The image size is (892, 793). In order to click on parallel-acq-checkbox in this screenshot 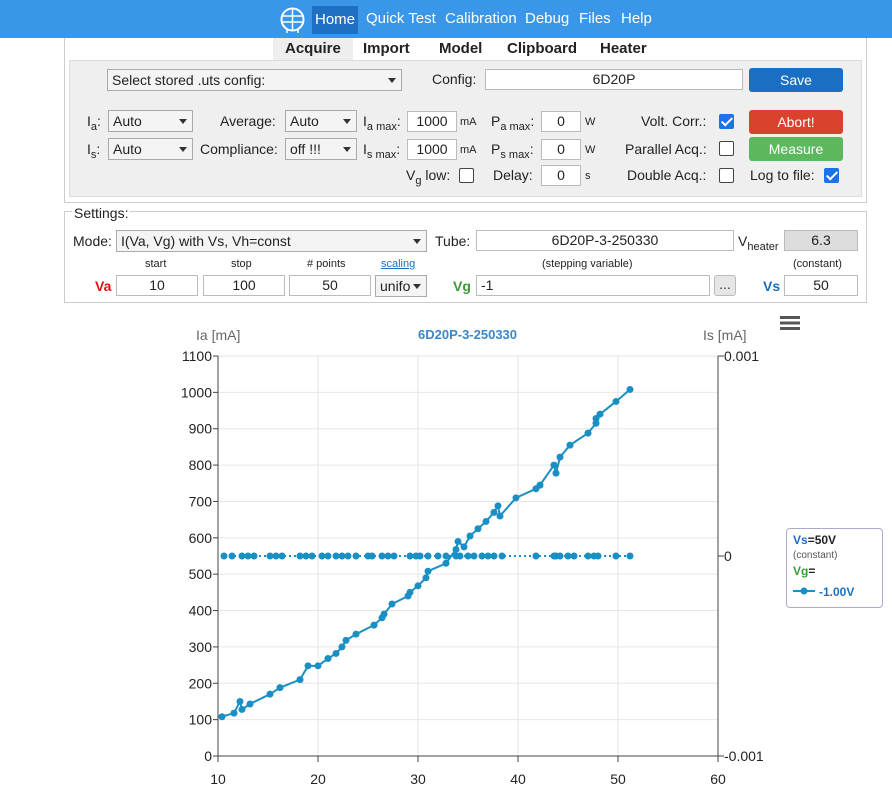, I will do `click(726, 148)`.